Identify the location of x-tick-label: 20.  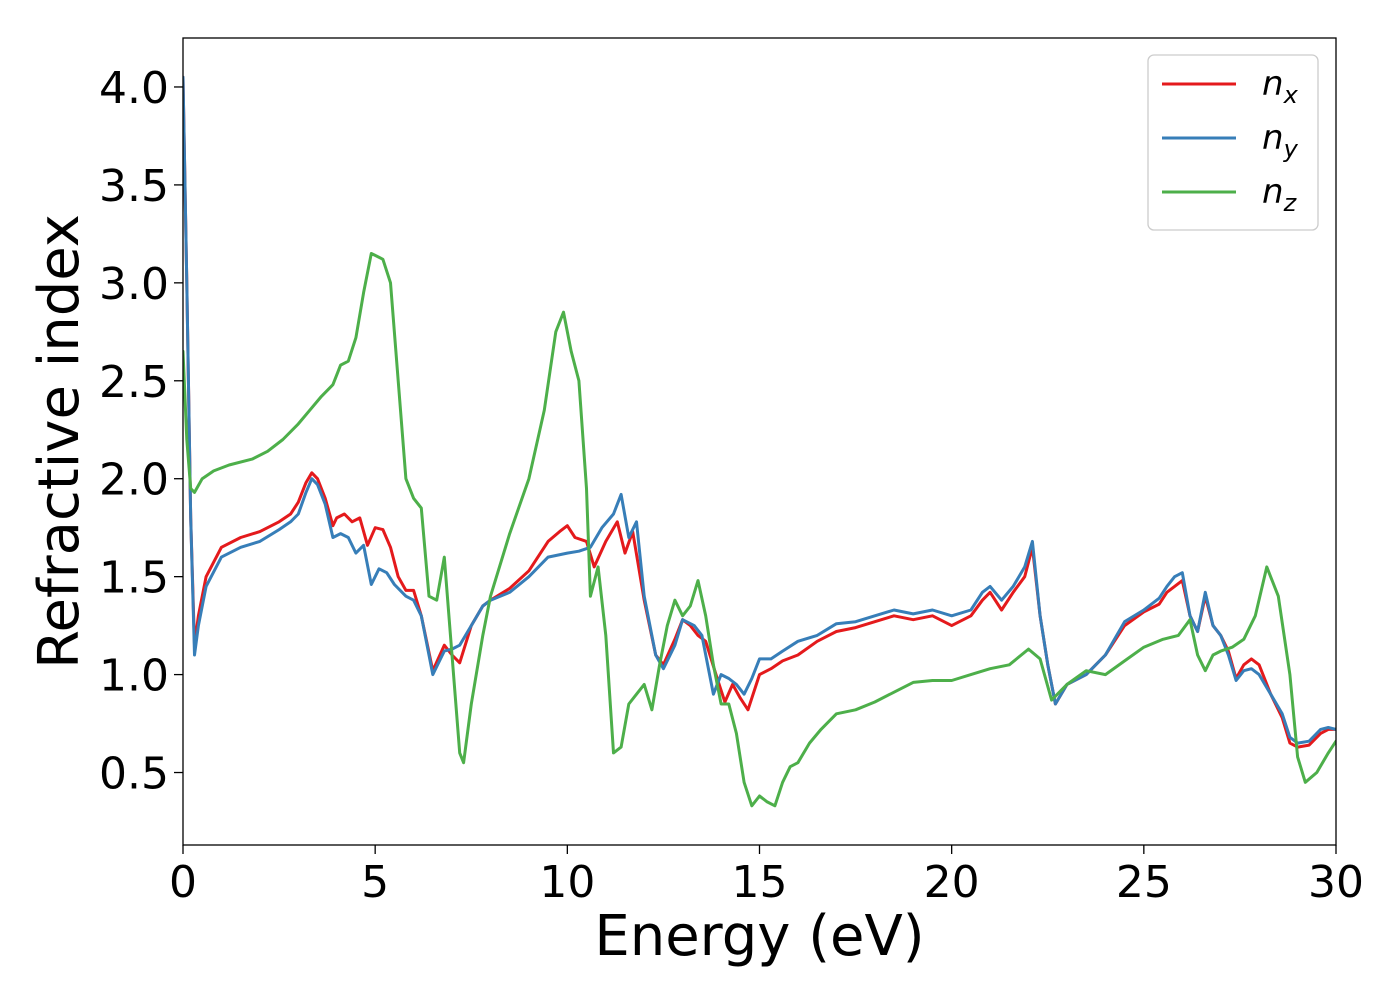
(952, 882).